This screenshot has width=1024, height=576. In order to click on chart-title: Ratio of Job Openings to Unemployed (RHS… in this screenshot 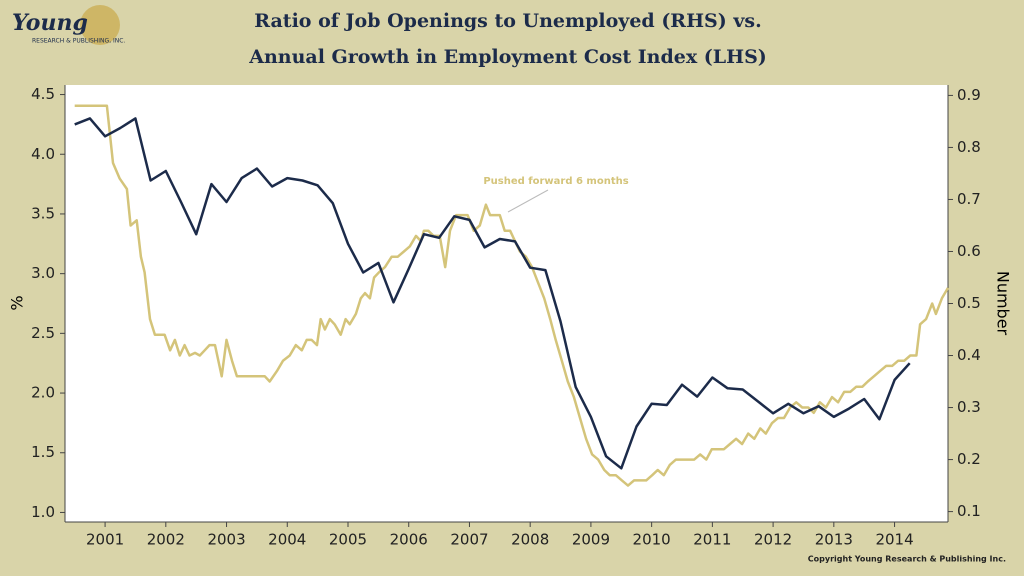, I will do `click(507, 21)`.